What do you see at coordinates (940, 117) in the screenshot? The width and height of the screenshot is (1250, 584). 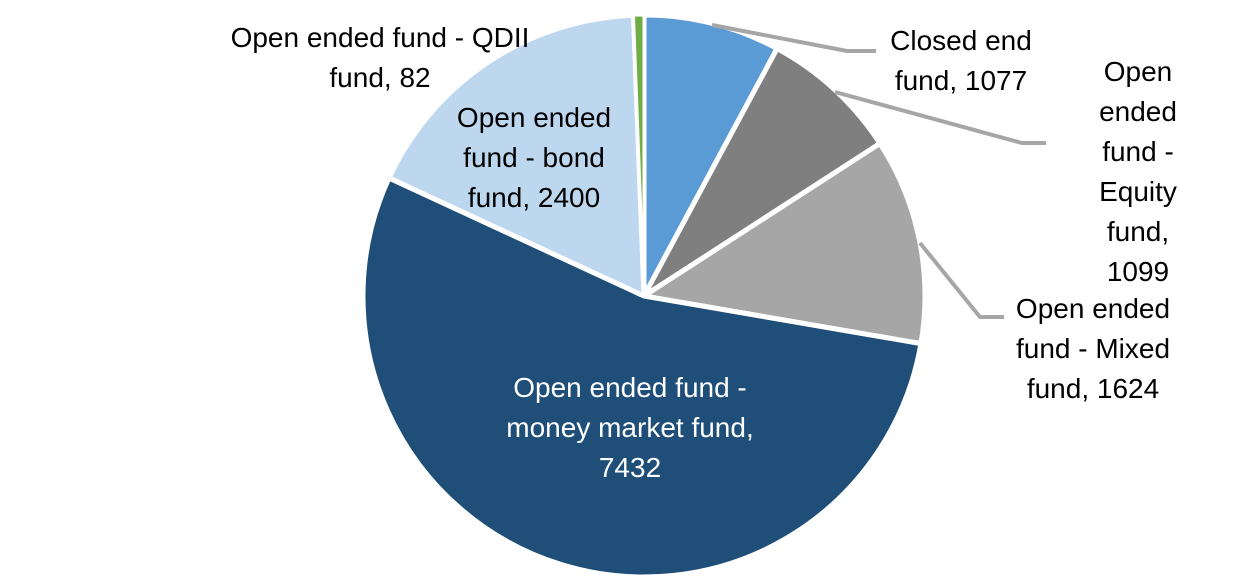 I see `leader-line-equity-fund` at bounding box center [940, 117].